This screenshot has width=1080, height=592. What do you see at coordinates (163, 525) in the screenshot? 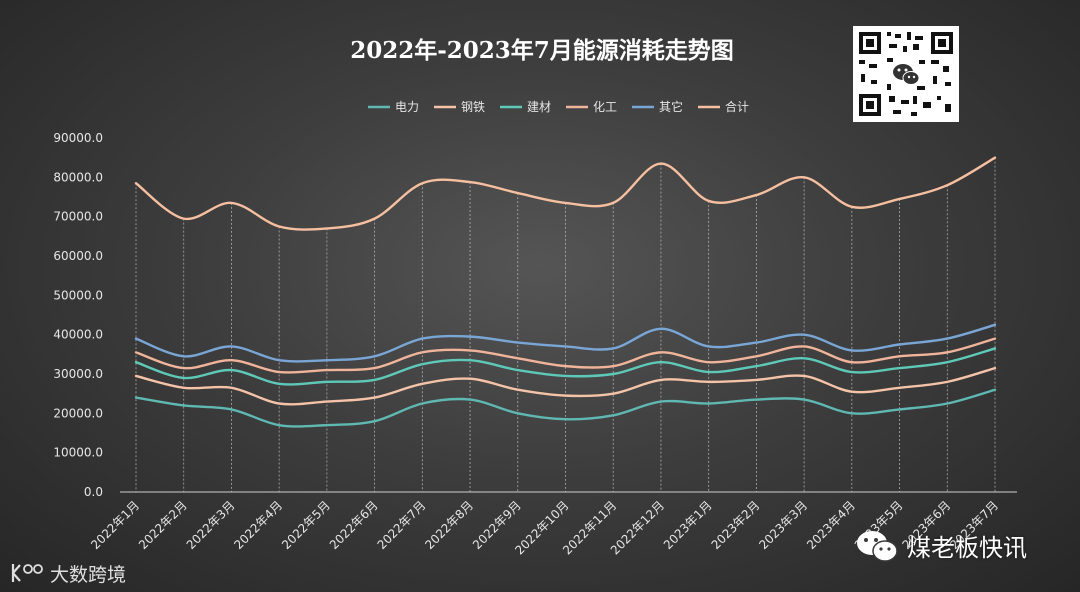
I see `x-tick-label: 2022年2月` at bounding box center [163, 525].